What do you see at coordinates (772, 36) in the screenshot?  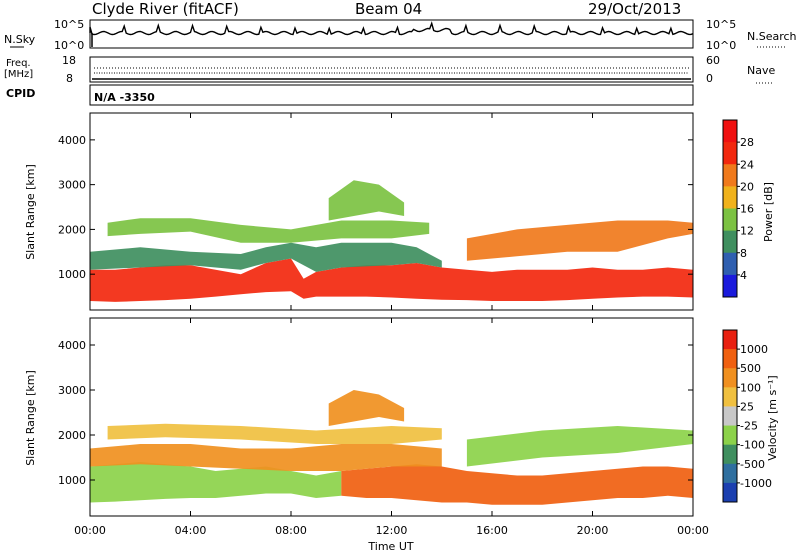 I see `sky-right-label: N.Search` at bounding box center [772, 36].